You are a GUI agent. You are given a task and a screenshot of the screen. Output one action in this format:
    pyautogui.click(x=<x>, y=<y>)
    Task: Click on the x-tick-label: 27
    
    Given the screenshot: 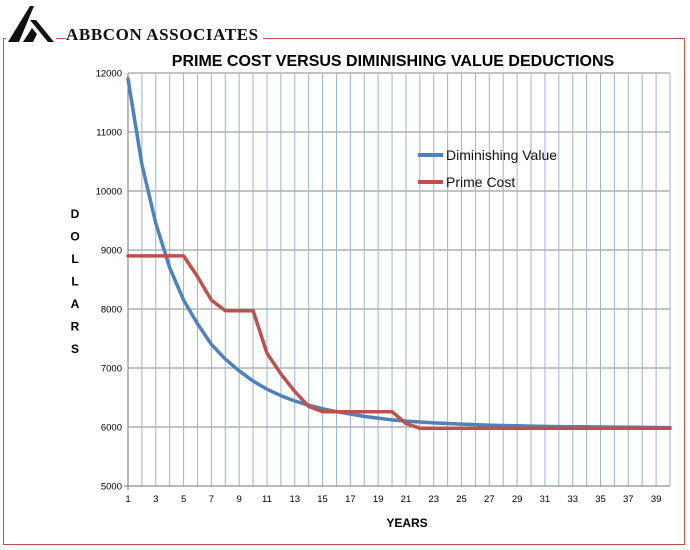 What is the action you would take?
    pyautogui.click(x=489, y=499)
    